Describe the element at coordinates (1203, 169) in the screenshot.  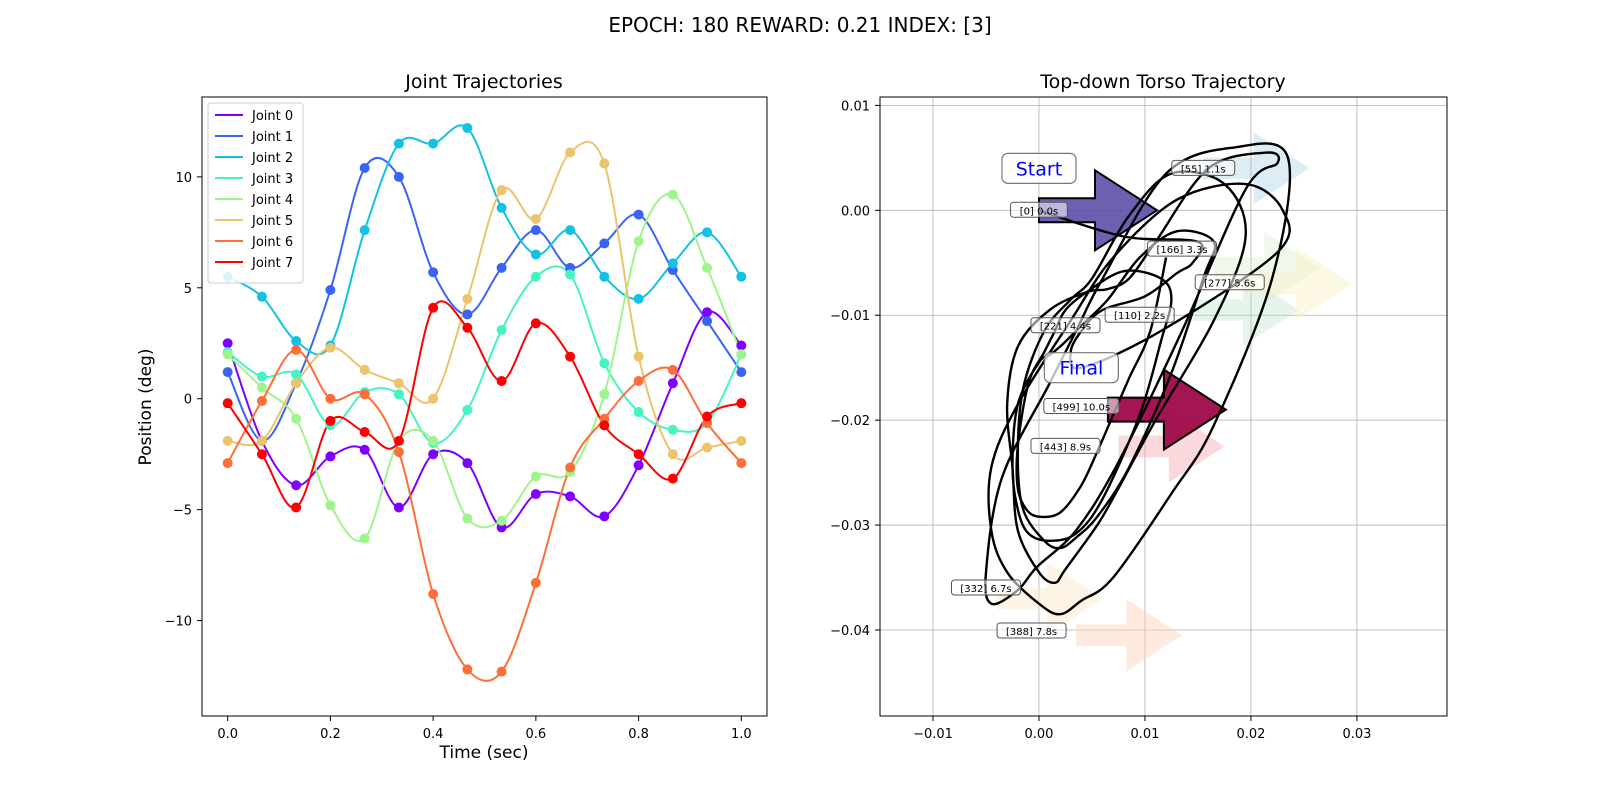
I see `torso-marker-label: [55] 1.1s` at that location.